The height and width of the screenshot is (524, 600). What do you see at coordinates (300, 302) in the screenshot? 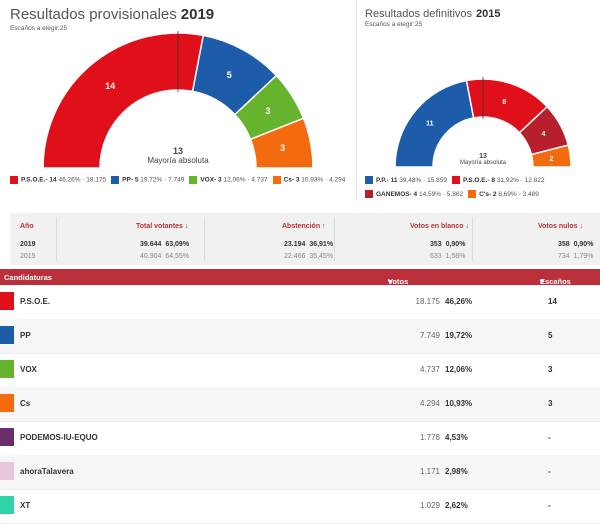
I see `table-row: P.S.O.E. 18.175 46,26% 14` at bounding box center [300, 302].